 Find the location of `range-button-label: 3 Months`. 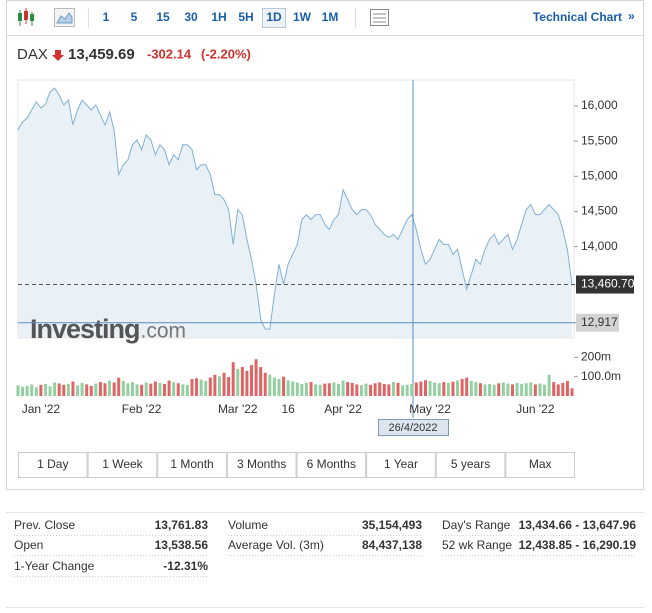

range-button-label: 3 Months is located at coordinates (261, 464).